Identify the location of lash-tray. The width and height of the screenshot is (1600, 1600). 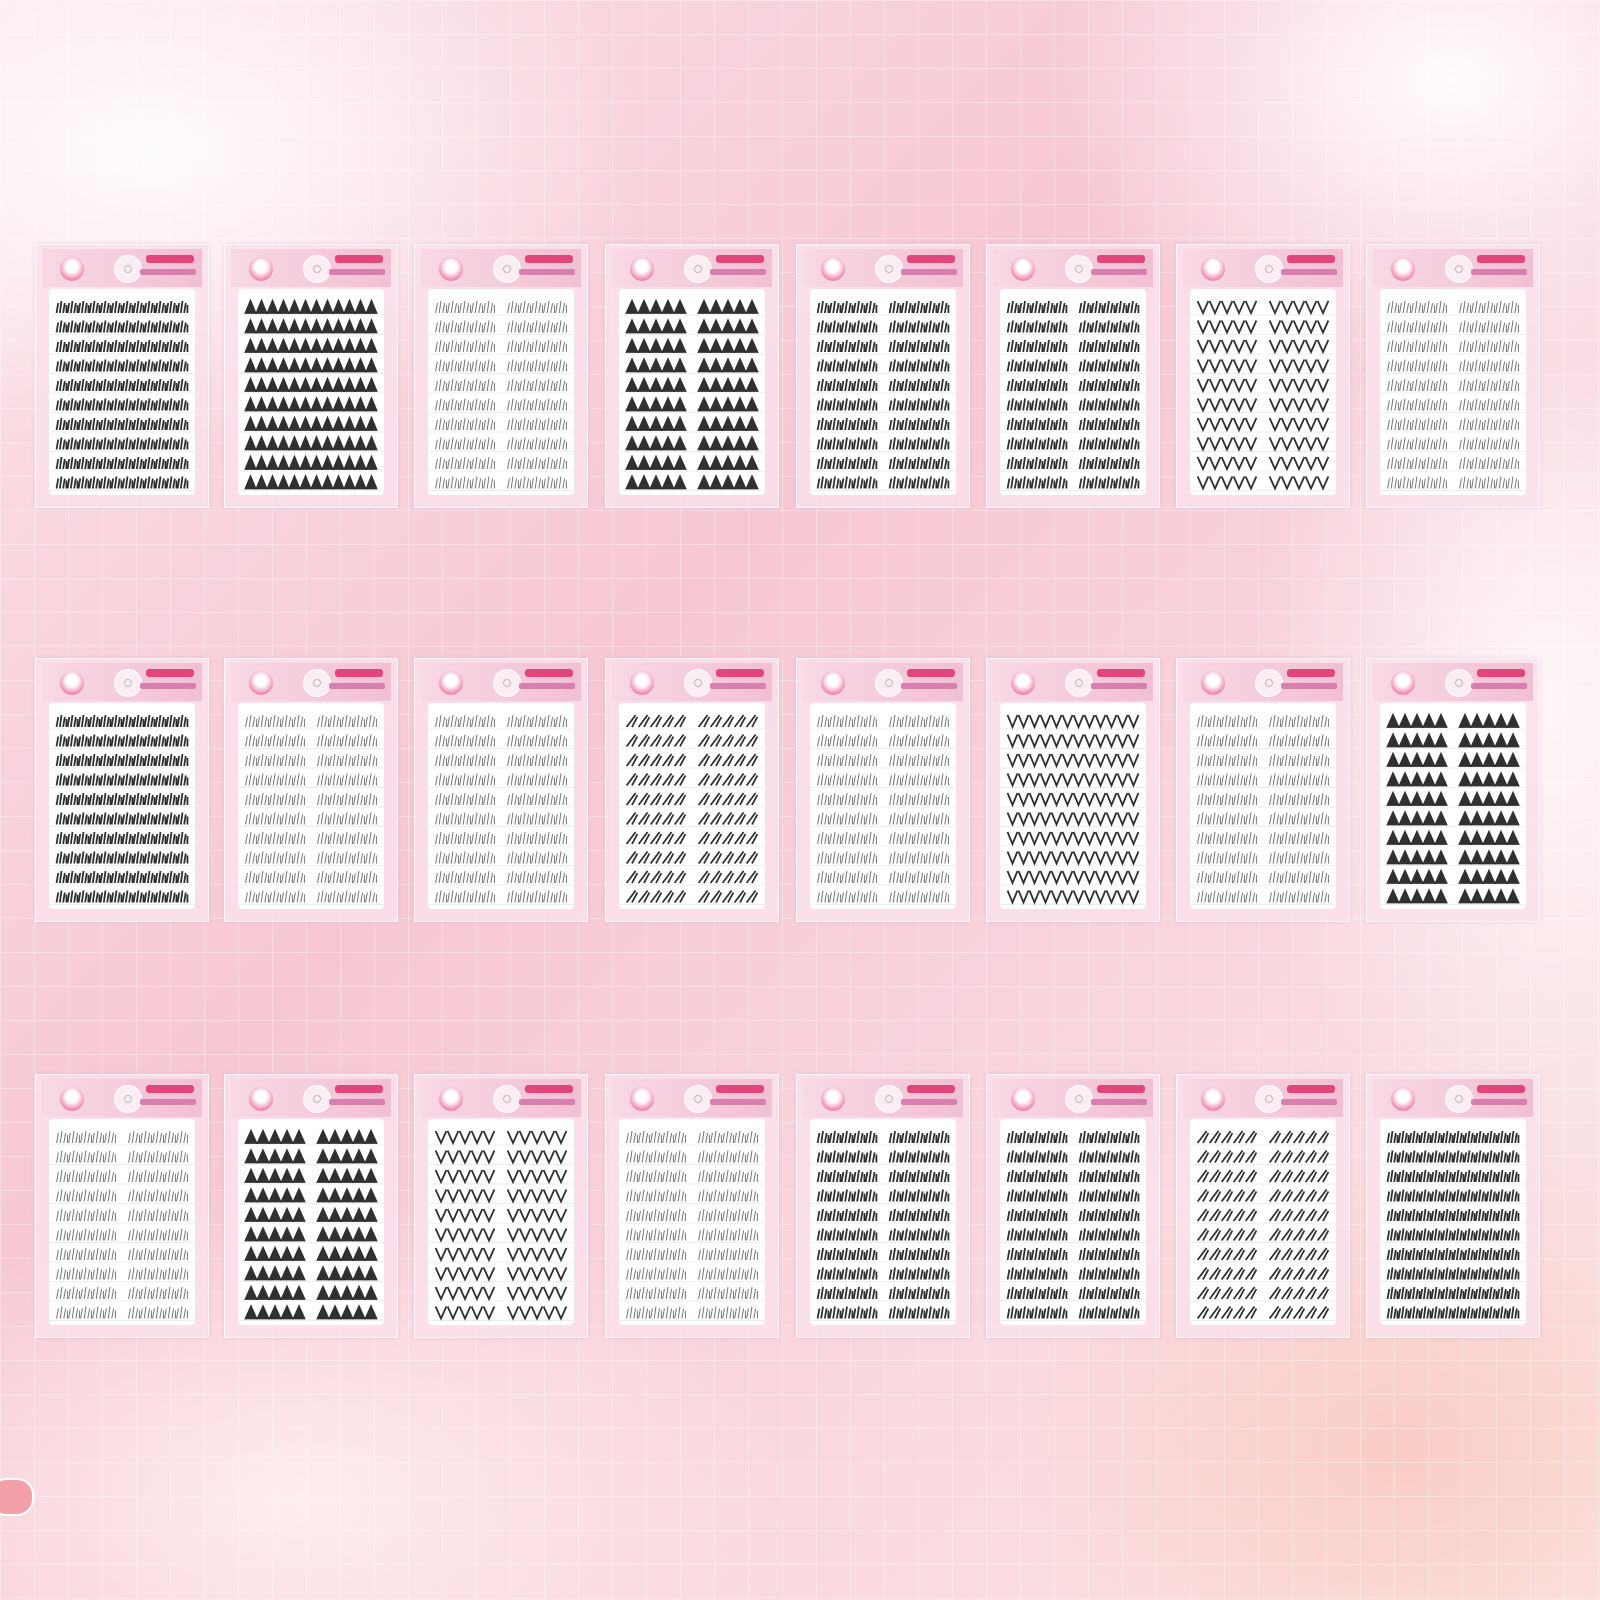
(1263, 1222).